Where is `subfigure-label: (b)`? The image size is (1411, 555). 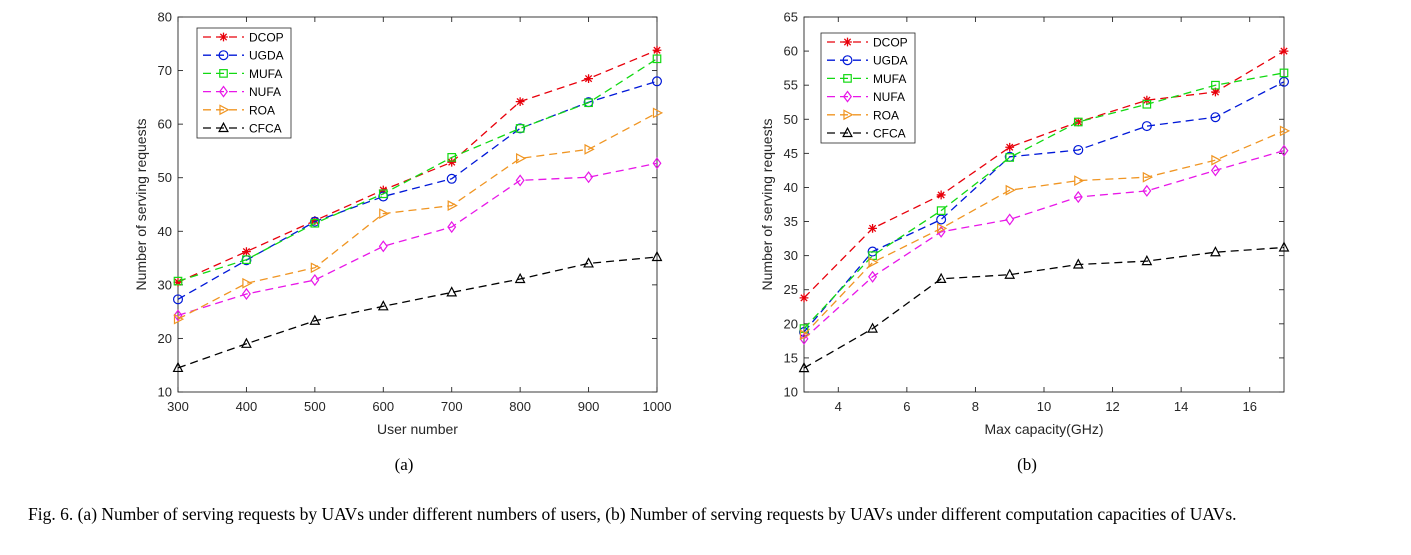
subfigure-label: (b) is located at coordinates (1027, 464).